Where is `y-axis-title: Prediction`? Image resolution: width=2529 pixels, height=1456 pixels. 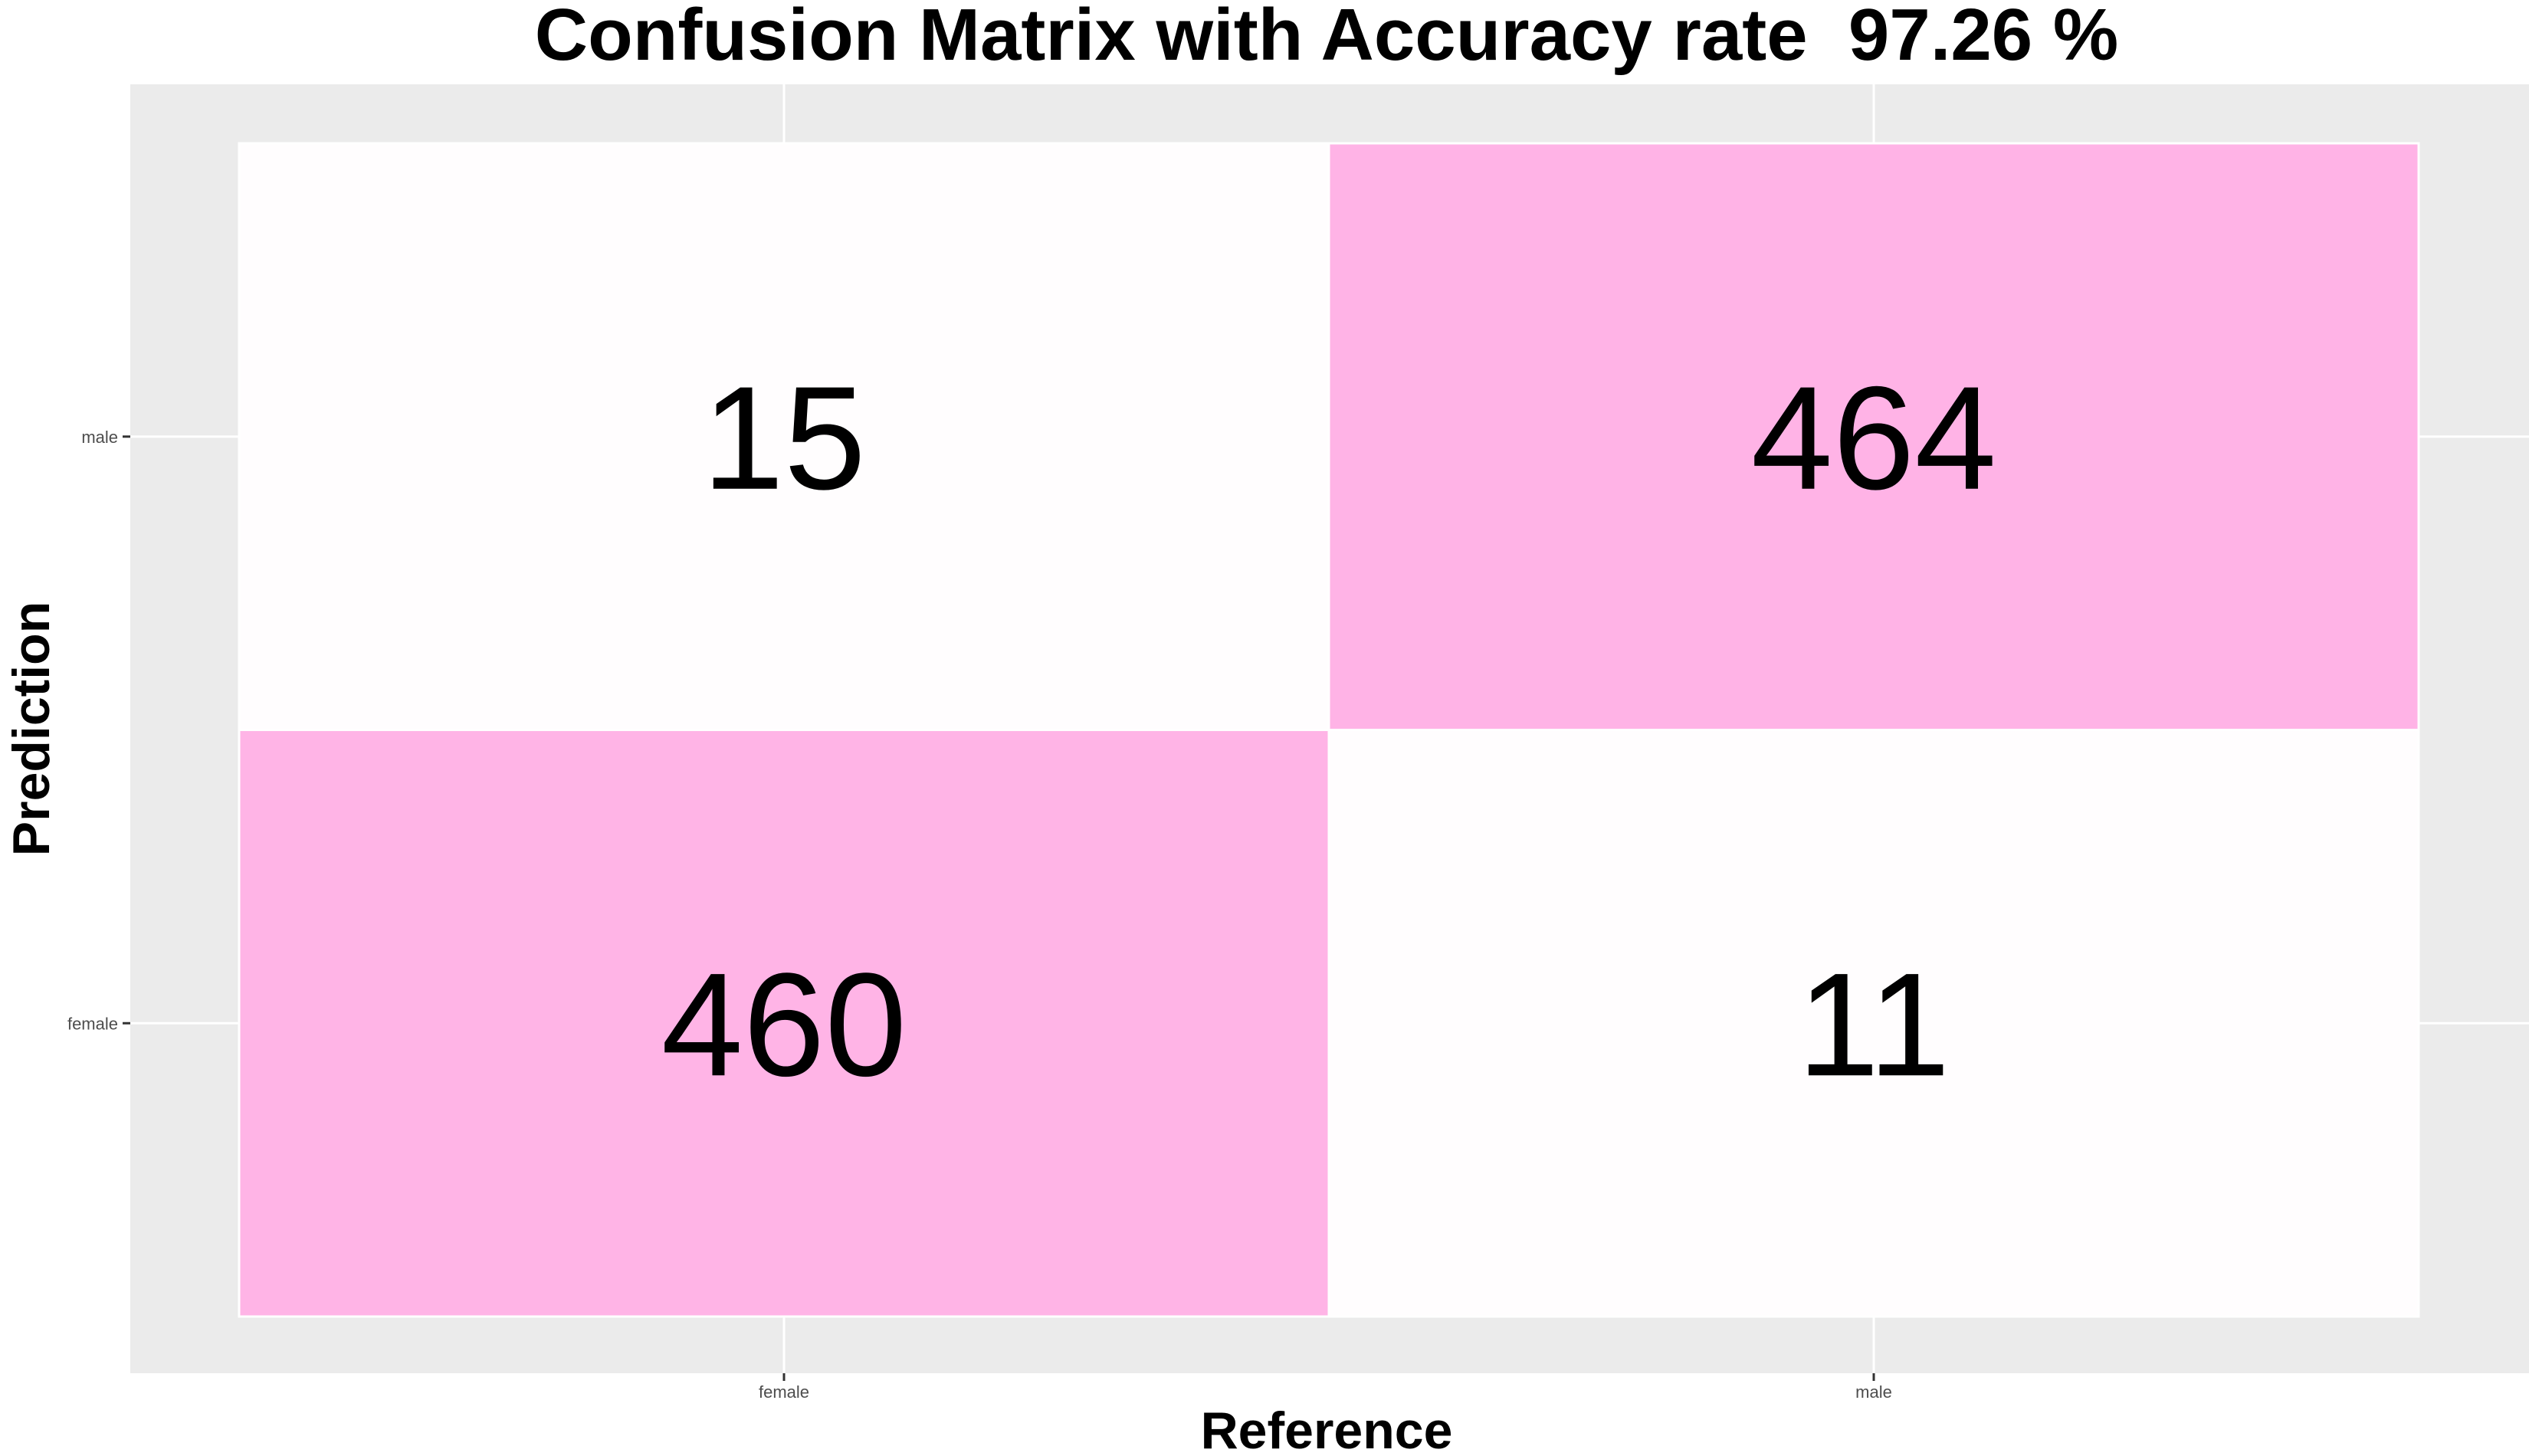 y-axis-title: Prediction is located at coordinates (31, 729).